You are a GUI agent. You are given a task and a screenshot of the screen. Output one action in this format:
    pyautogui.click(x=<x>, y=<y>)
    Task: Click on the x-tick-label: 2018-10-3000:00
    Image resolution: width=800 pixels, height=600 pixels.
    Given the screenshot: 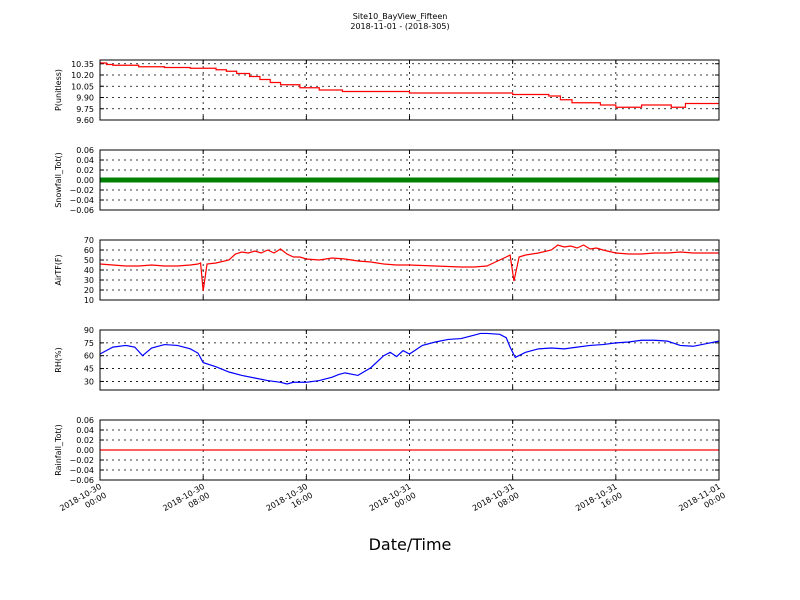 What is the action you would take?
    pyautogui.click(x=83, y=502)
    